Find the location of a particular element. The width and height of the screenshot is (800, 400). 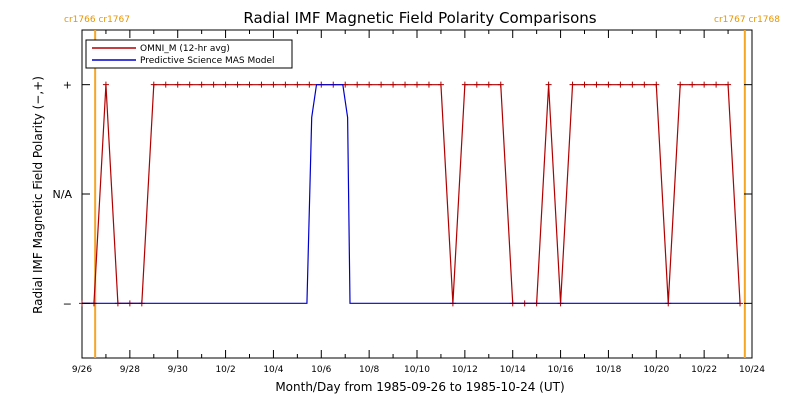

x-tick-label: 10/8 is located at coordinates (369, 370).